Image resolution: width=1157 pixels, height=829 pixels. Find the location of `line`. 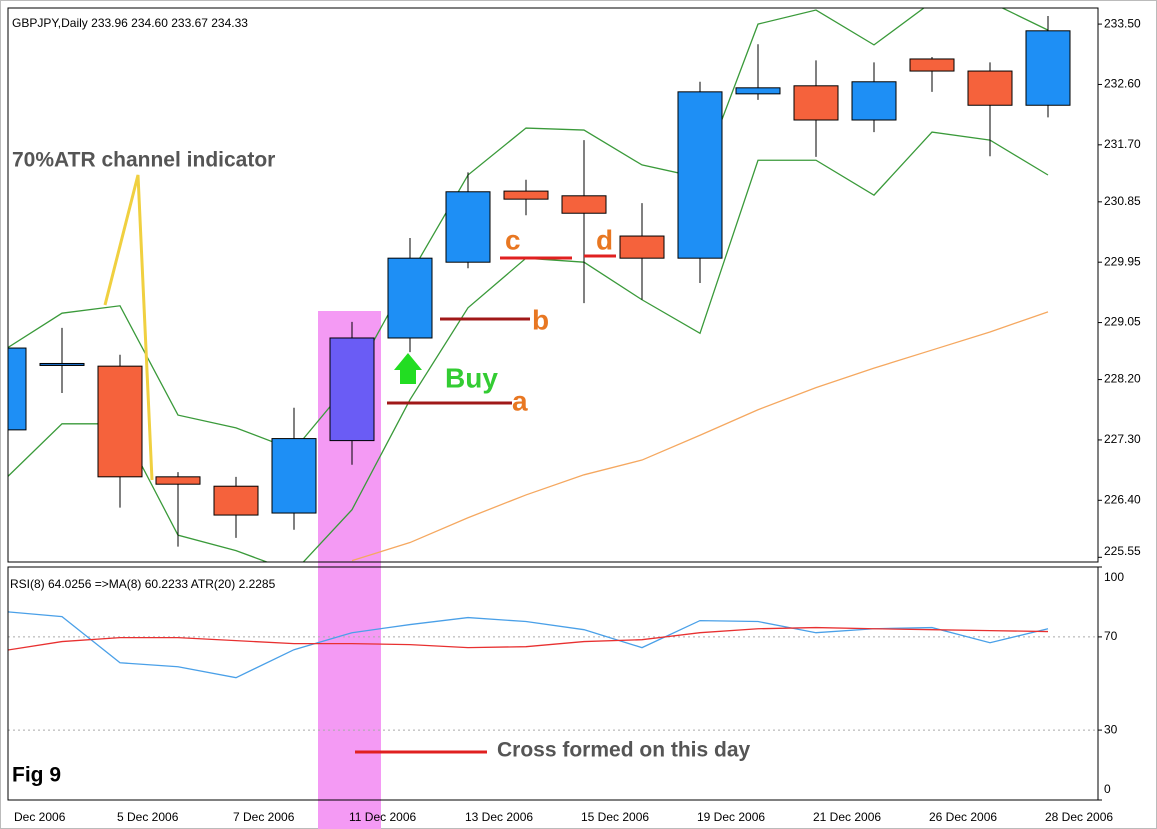

line is located at coordinates (528, 638).